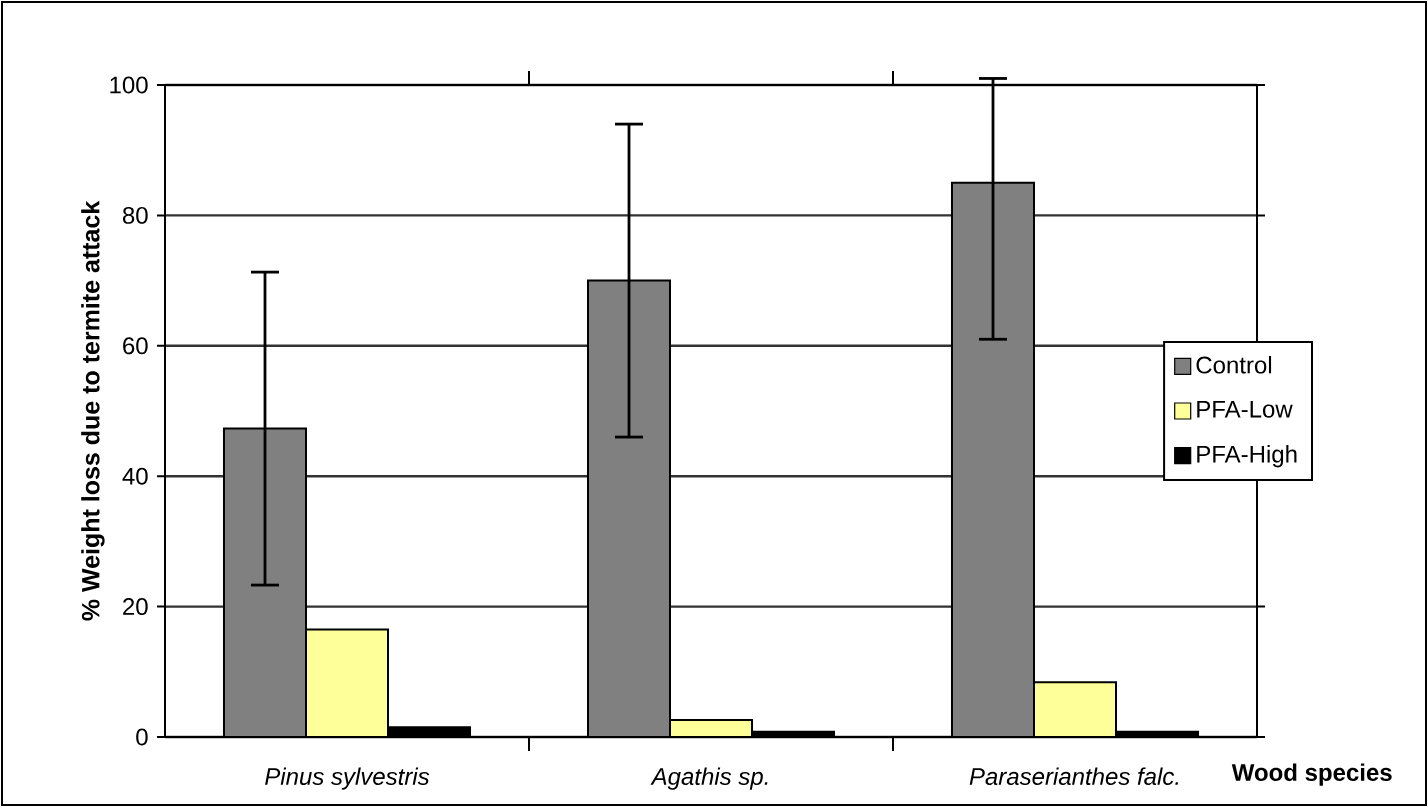  I want to click on y-tick-label: 60, so click(135, 346).